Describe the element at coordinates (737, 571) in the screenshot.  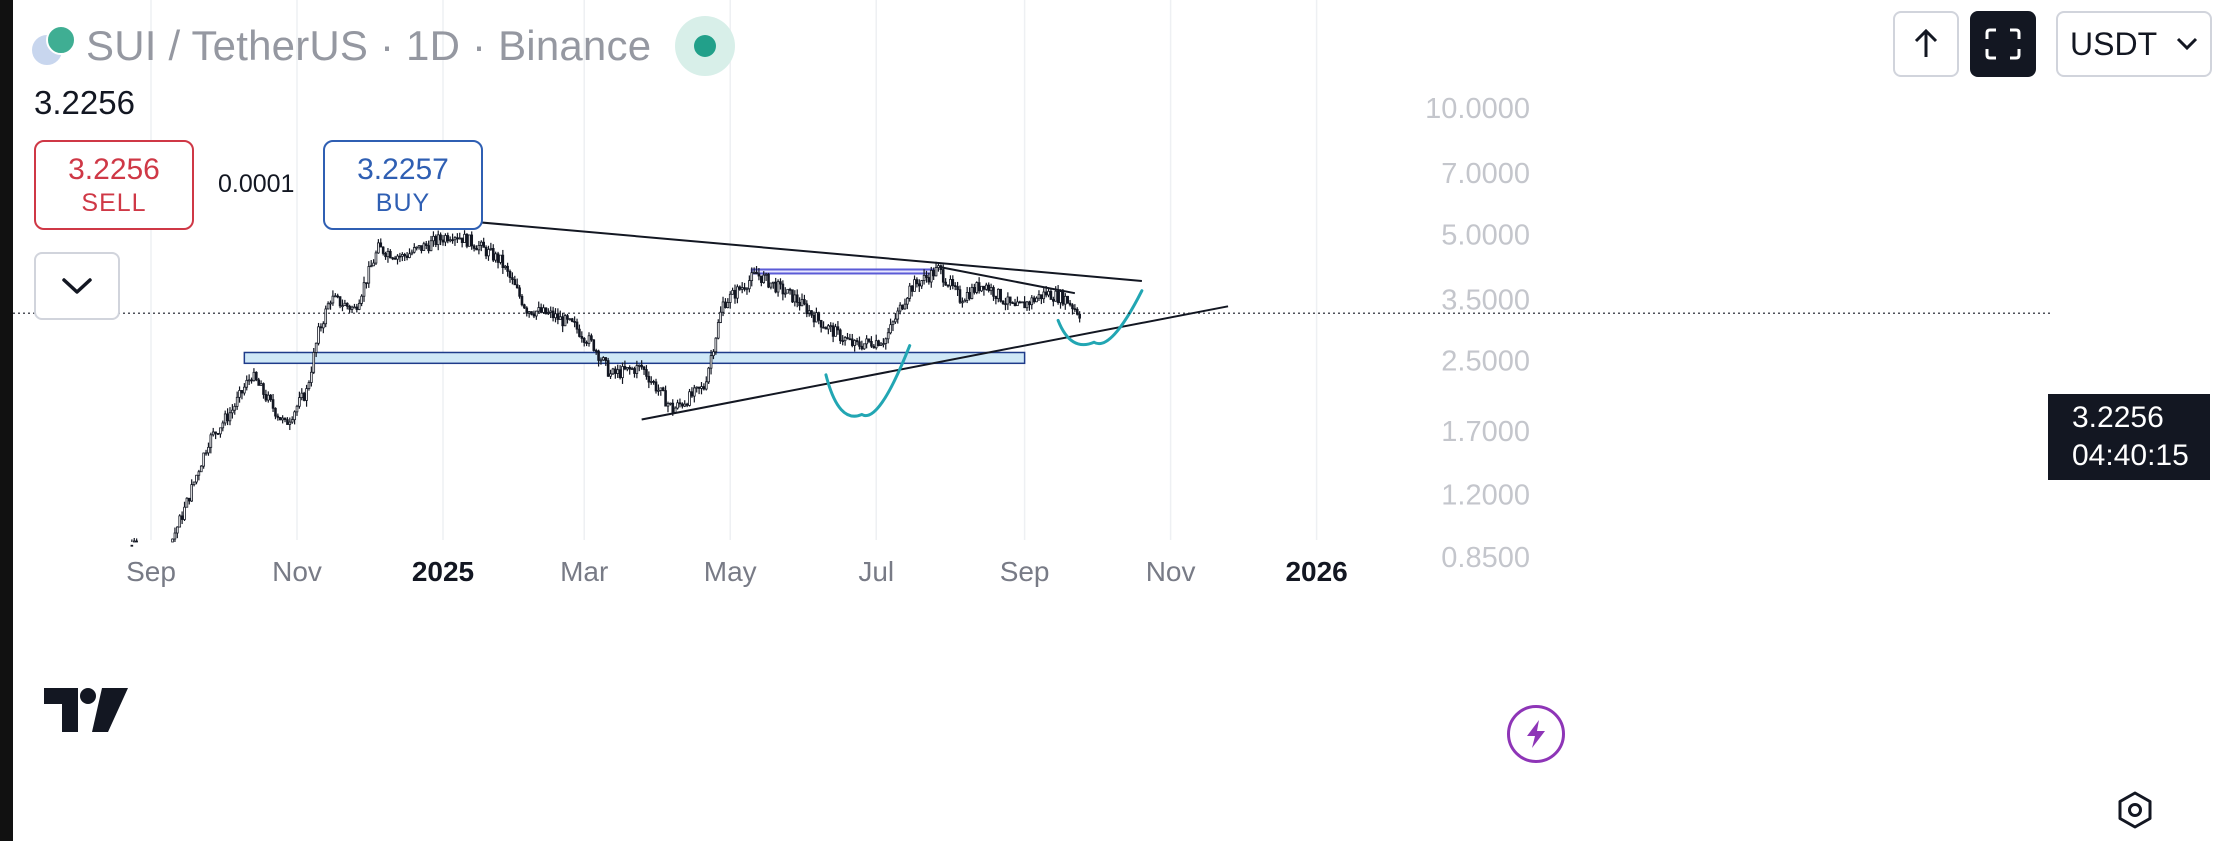
I see `time-axis: Sep Nov 2025 Mar May Jul Sep Nov 2026` at that location.